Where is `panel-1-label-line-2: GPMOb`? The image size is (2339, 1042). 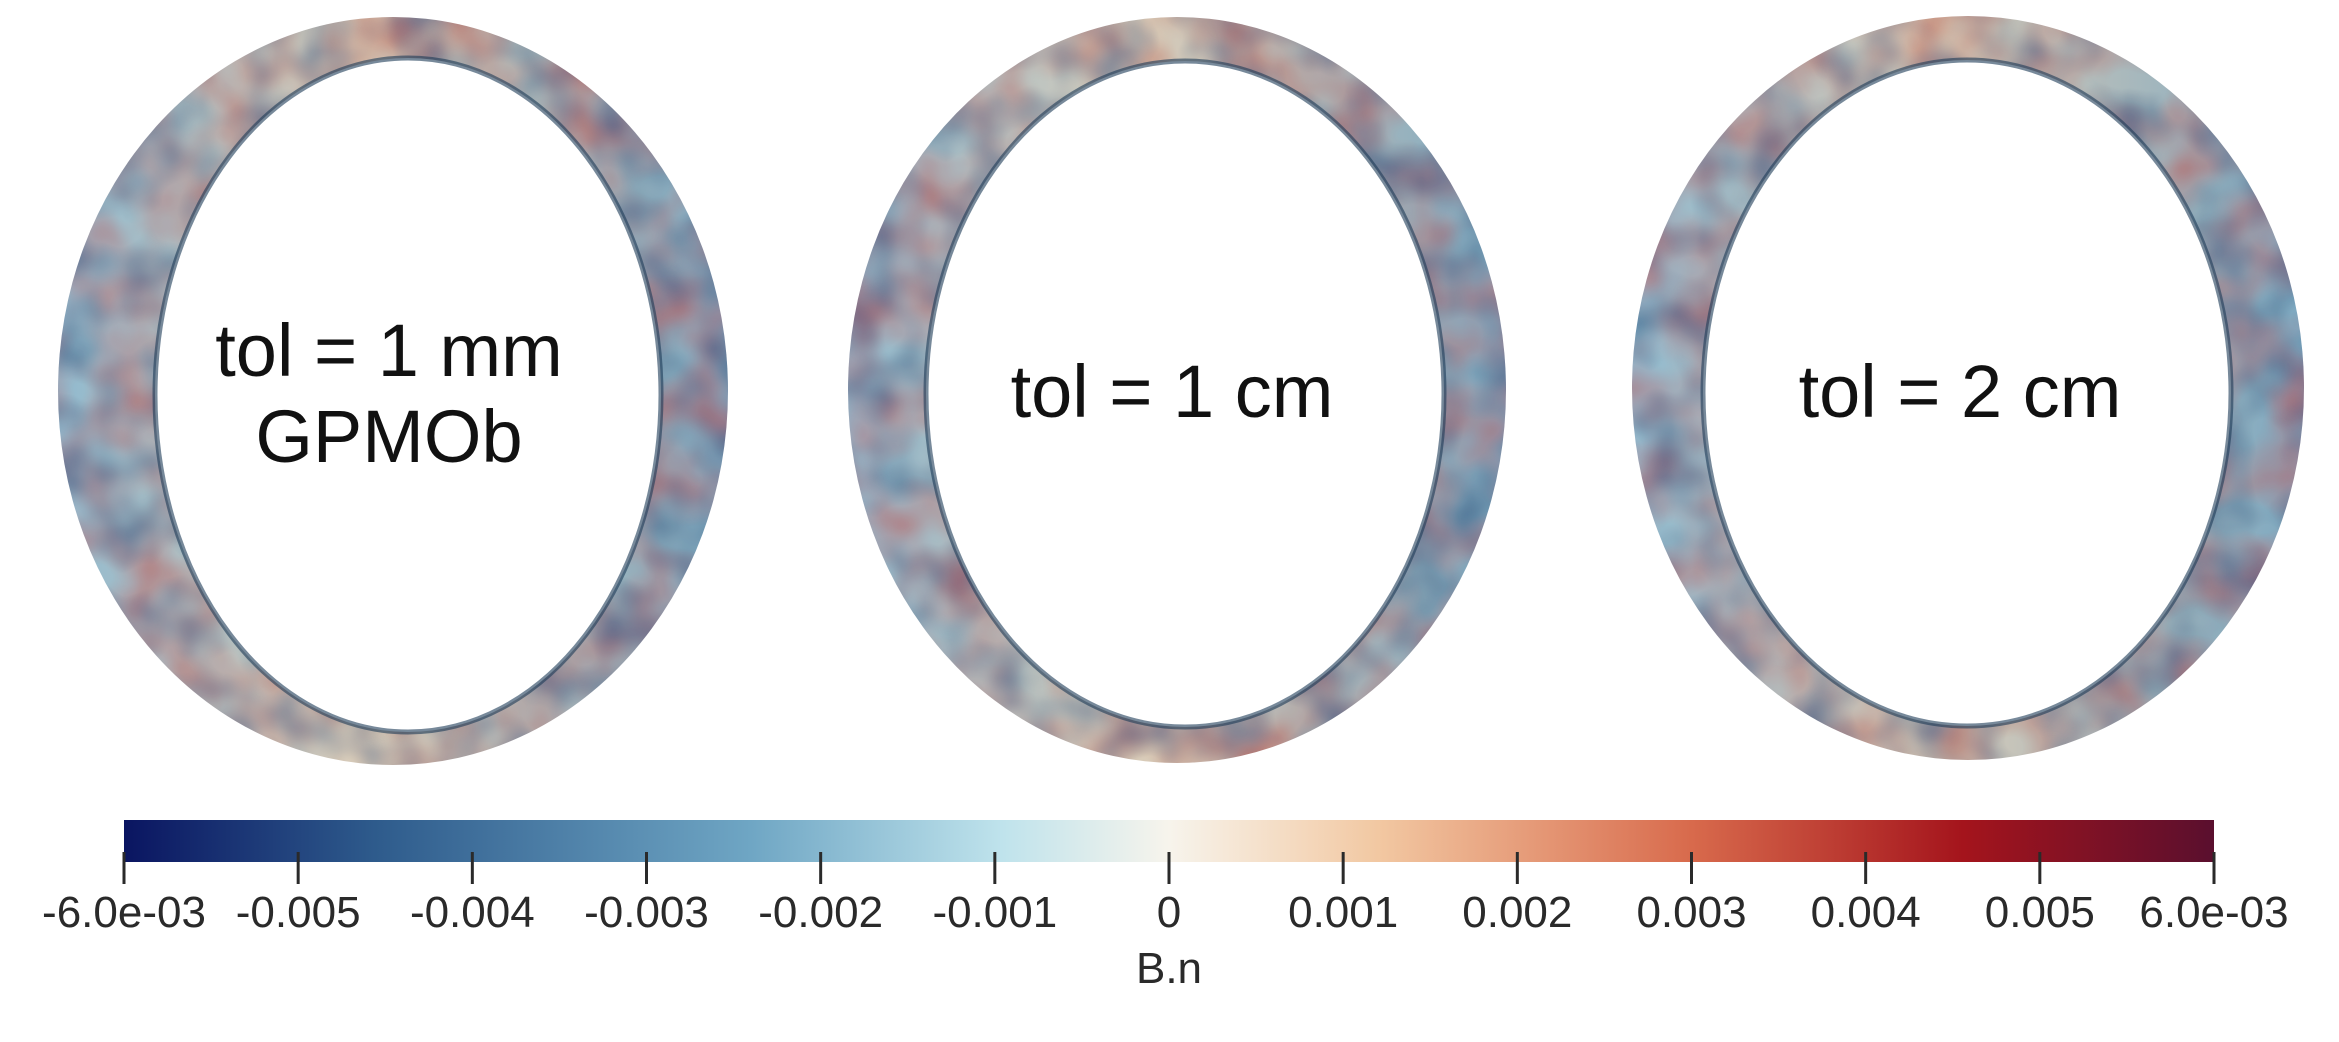
panel-1-label-line-2: GPMOb is located at coordinates (388, 436).